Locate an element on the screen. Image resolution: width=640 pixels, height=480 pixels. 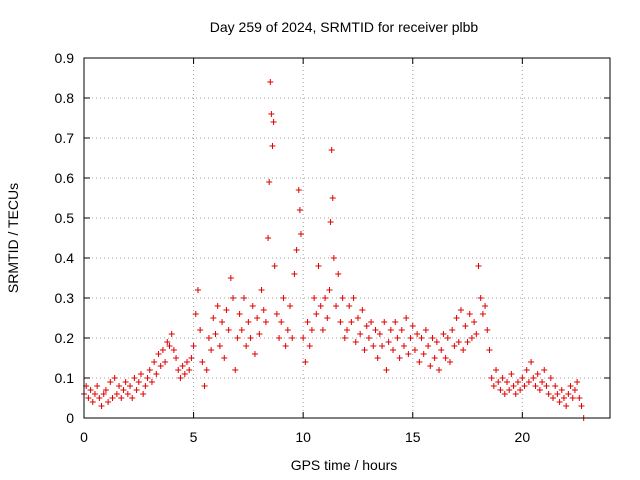
y-tick-label: 0.6 is located at coordinates (65, 178).